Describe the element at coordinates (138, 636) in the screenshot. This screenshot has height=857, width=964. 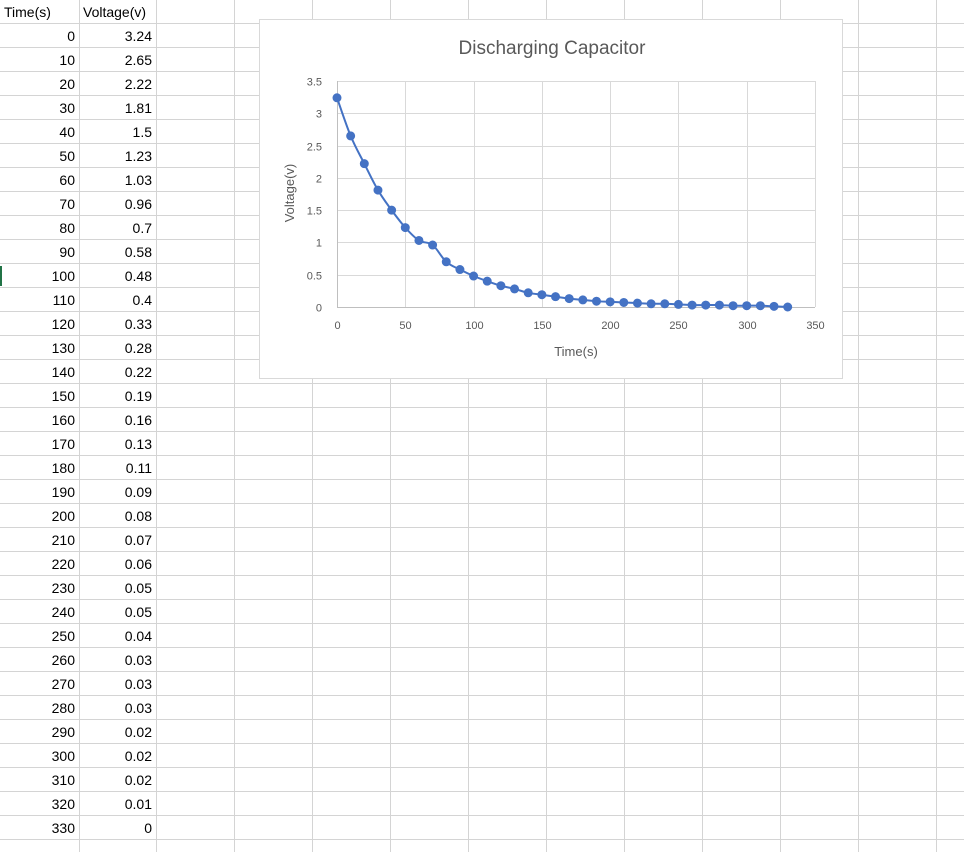
I see `voltage-cell: 0.04` at that location.